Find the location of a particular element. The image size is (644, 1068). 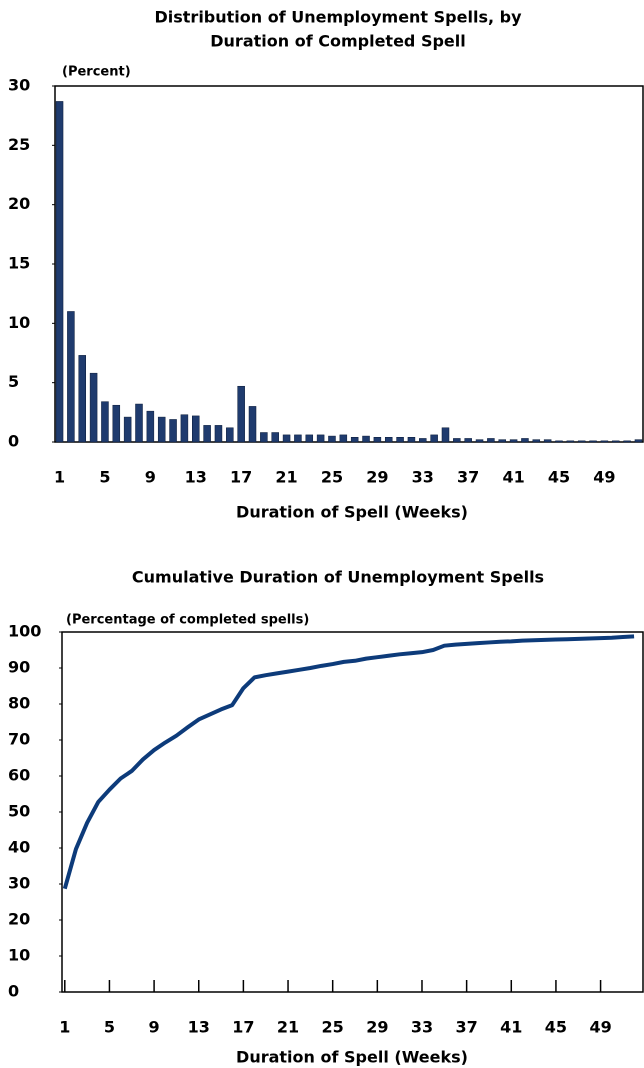

unit-label: (Percentage of completed spells) is located at coordinates (187, 620).